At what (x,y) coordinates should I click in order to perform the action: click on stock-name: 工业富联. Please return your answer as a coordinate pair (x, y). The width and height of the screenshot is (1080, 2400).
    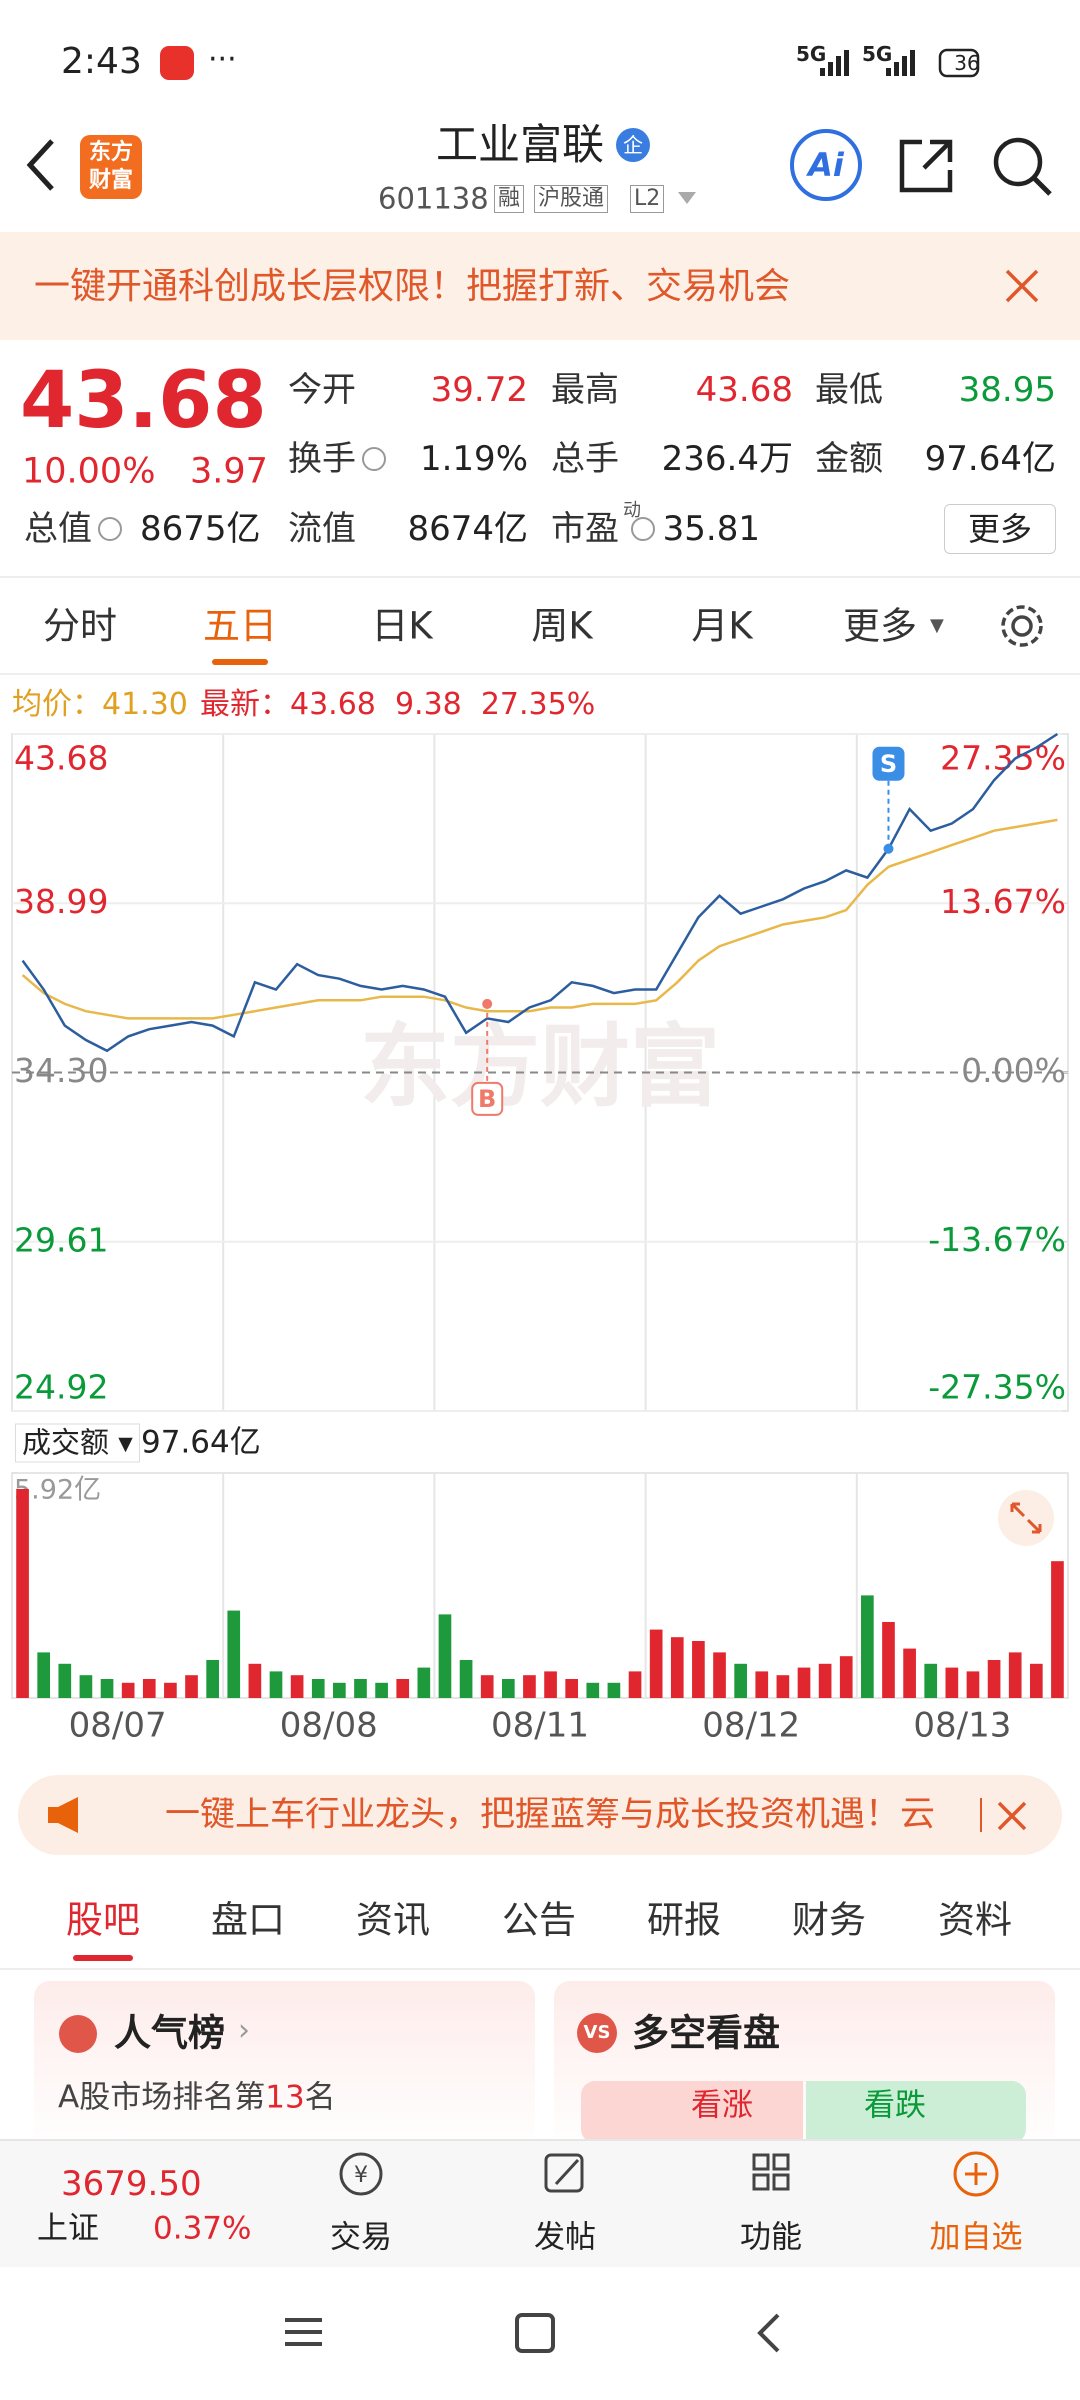
    Looking at the image, I should click on (520, 144).